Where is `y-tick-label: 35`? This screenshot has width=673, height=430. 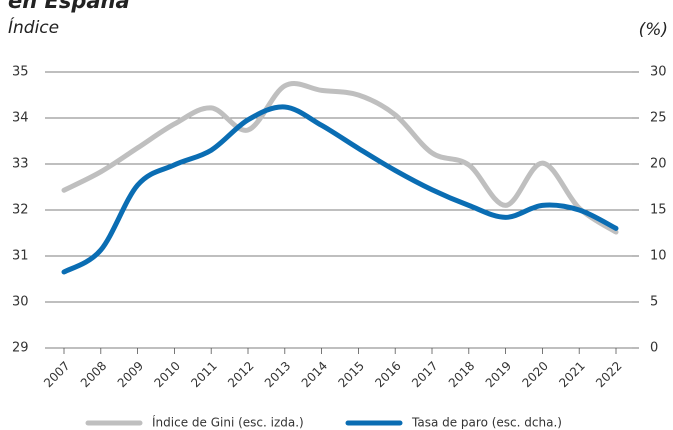
y-tick-label: 35 is located at coordinates (20, 72).